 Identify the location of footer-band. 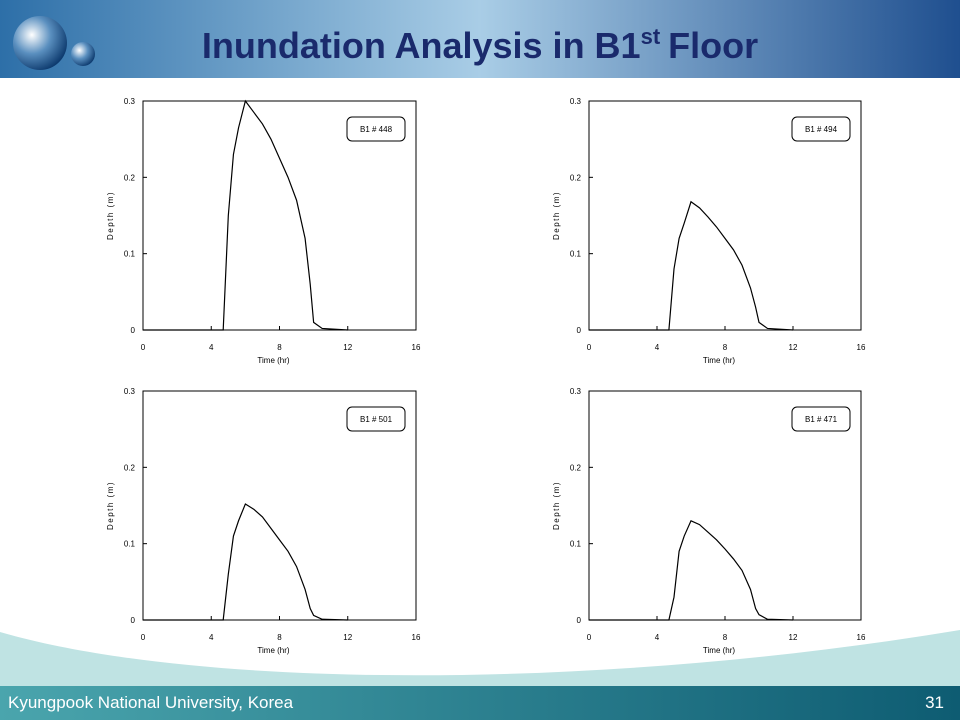
(480, 703).